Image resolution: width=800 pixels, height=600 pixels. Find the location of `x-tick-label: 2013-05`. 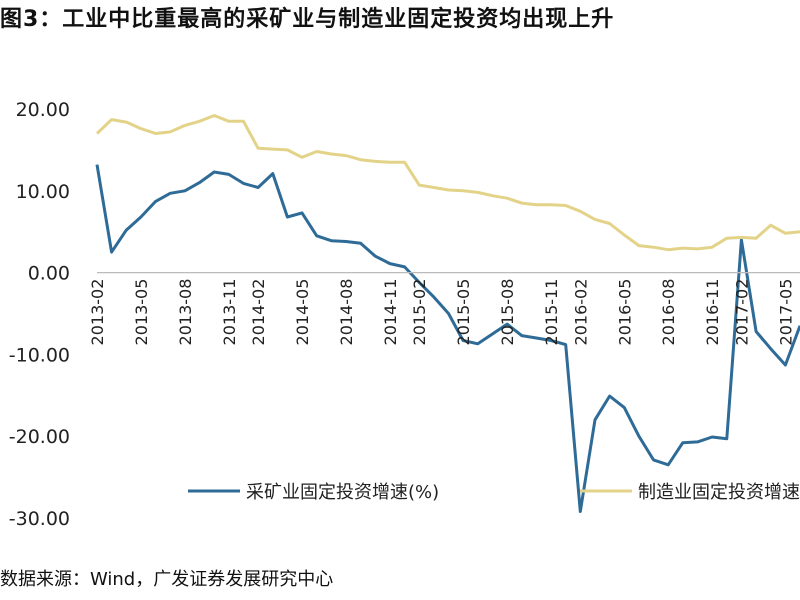

x-tick-label: 2013-05 is located at coordinates (141, 312).